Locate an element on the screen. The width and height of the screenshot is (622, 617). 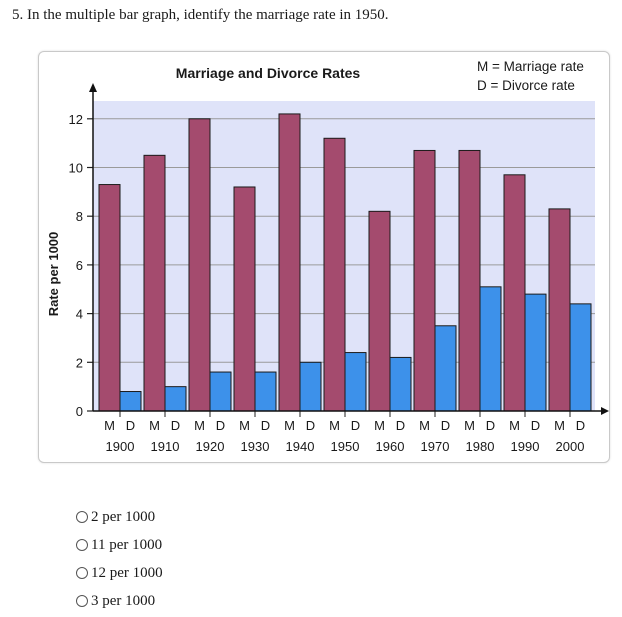
option-c: 12 per 1000 is located at coordinates (119, 573).